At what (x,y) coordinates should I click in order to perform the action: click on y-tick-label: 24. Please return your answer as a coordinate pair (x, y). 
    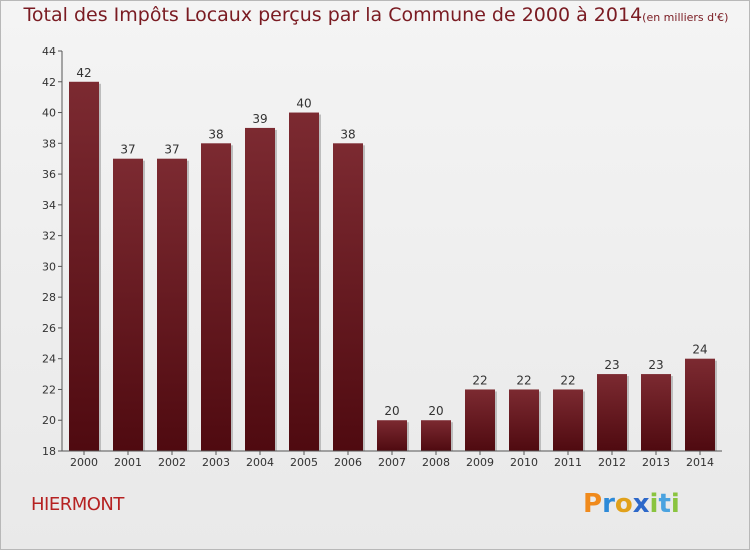
    Looking at the image, I should click on (49, 359).